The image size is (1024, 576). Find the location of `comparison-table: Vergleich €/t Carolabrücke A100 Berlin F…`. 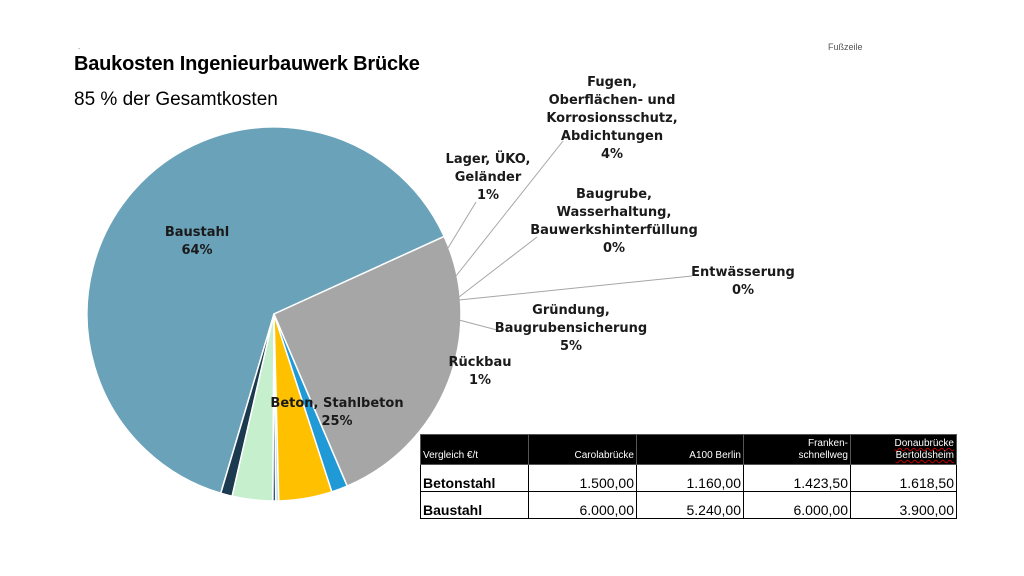

comparison-table: Vergleich €/t Carolabrücke A100 Berlin F… is located at coordinates (688, 476).